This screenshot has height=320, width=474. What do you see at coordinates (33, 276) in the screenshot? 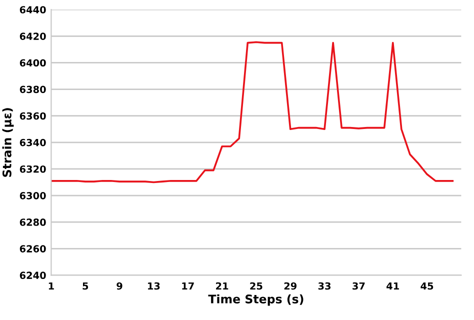
I see `y-tick-label: 6240` at bounding box center [33, 276].